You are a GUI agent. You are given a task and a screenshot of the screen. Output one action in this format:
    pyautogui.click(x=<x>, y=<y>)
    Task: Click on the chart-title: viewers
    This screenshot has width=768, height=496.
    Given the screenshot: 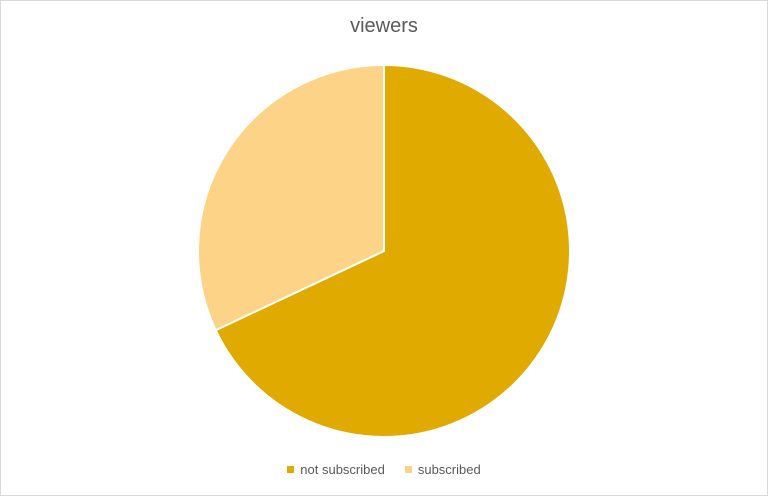 What is the action you would take?
    pyautogui.click(x=384, y=26)
    